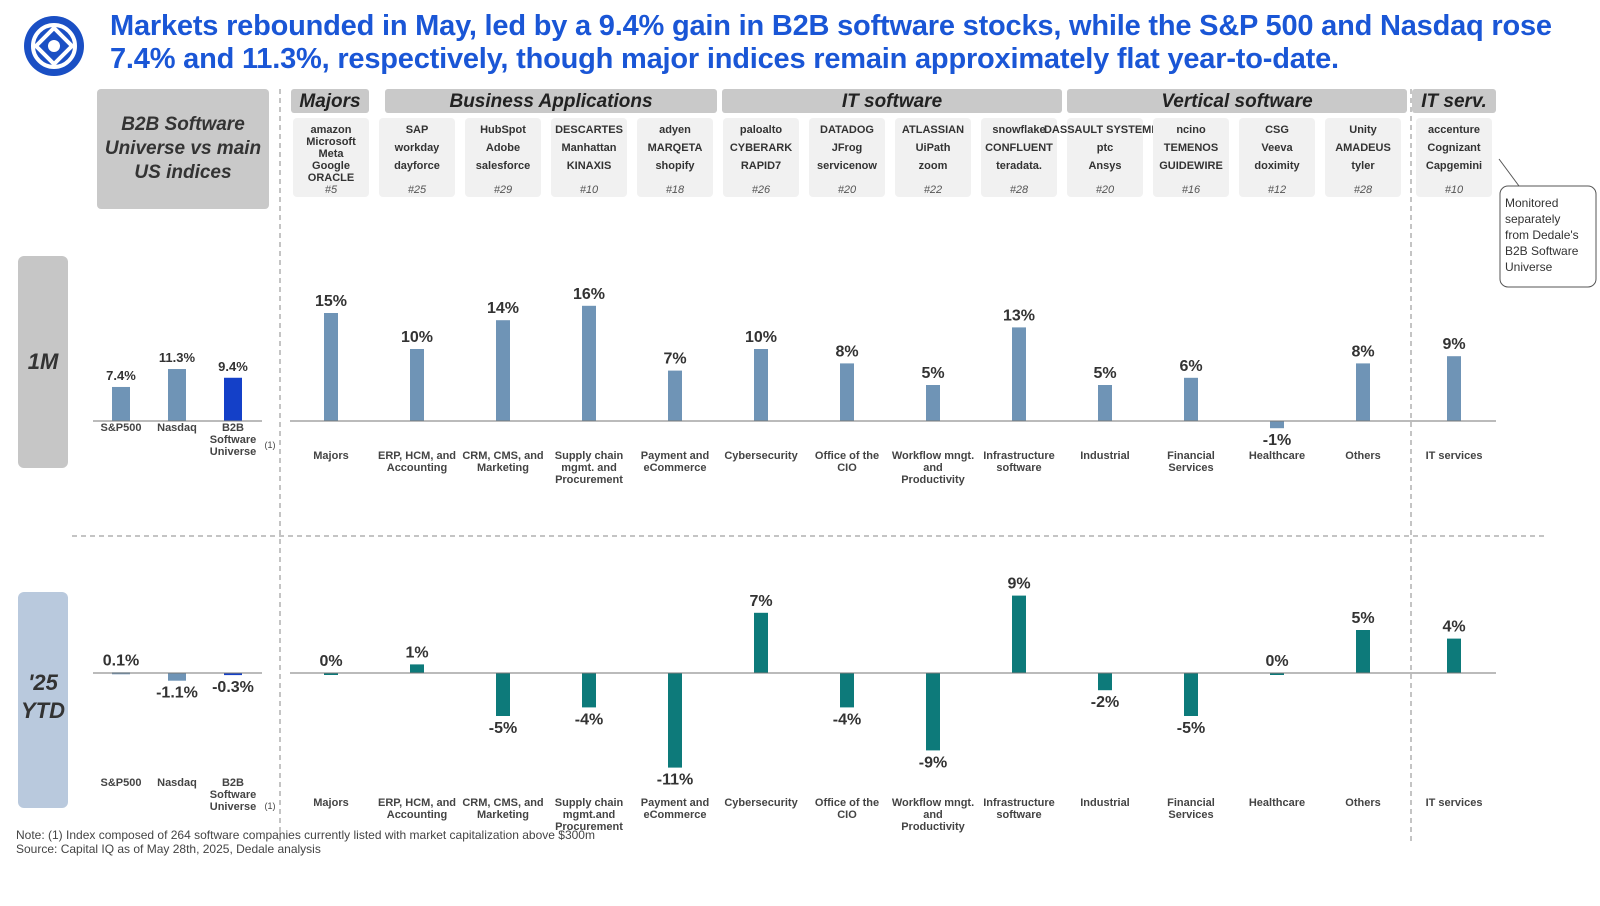 The width and height of the screenshot is (1600, 906). I want to click on data-label: -2%, so click(1105, 702).